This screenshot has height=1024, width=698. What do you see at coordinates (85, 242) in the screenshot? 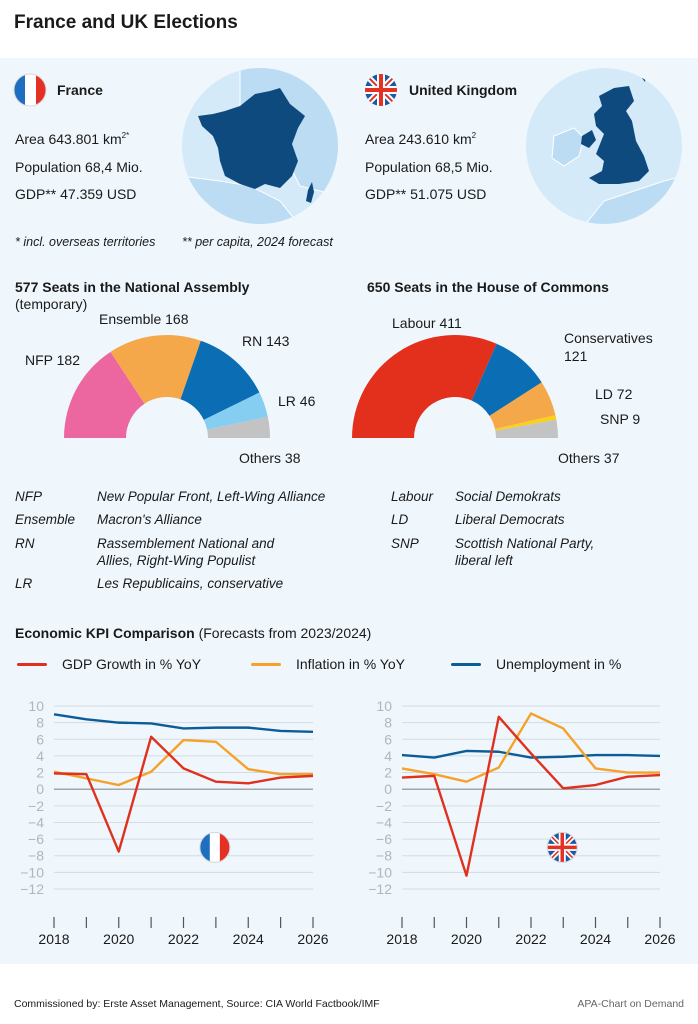
I see `footnote-overseas: * incl. overseas territories` at bounding box center [85, 242].